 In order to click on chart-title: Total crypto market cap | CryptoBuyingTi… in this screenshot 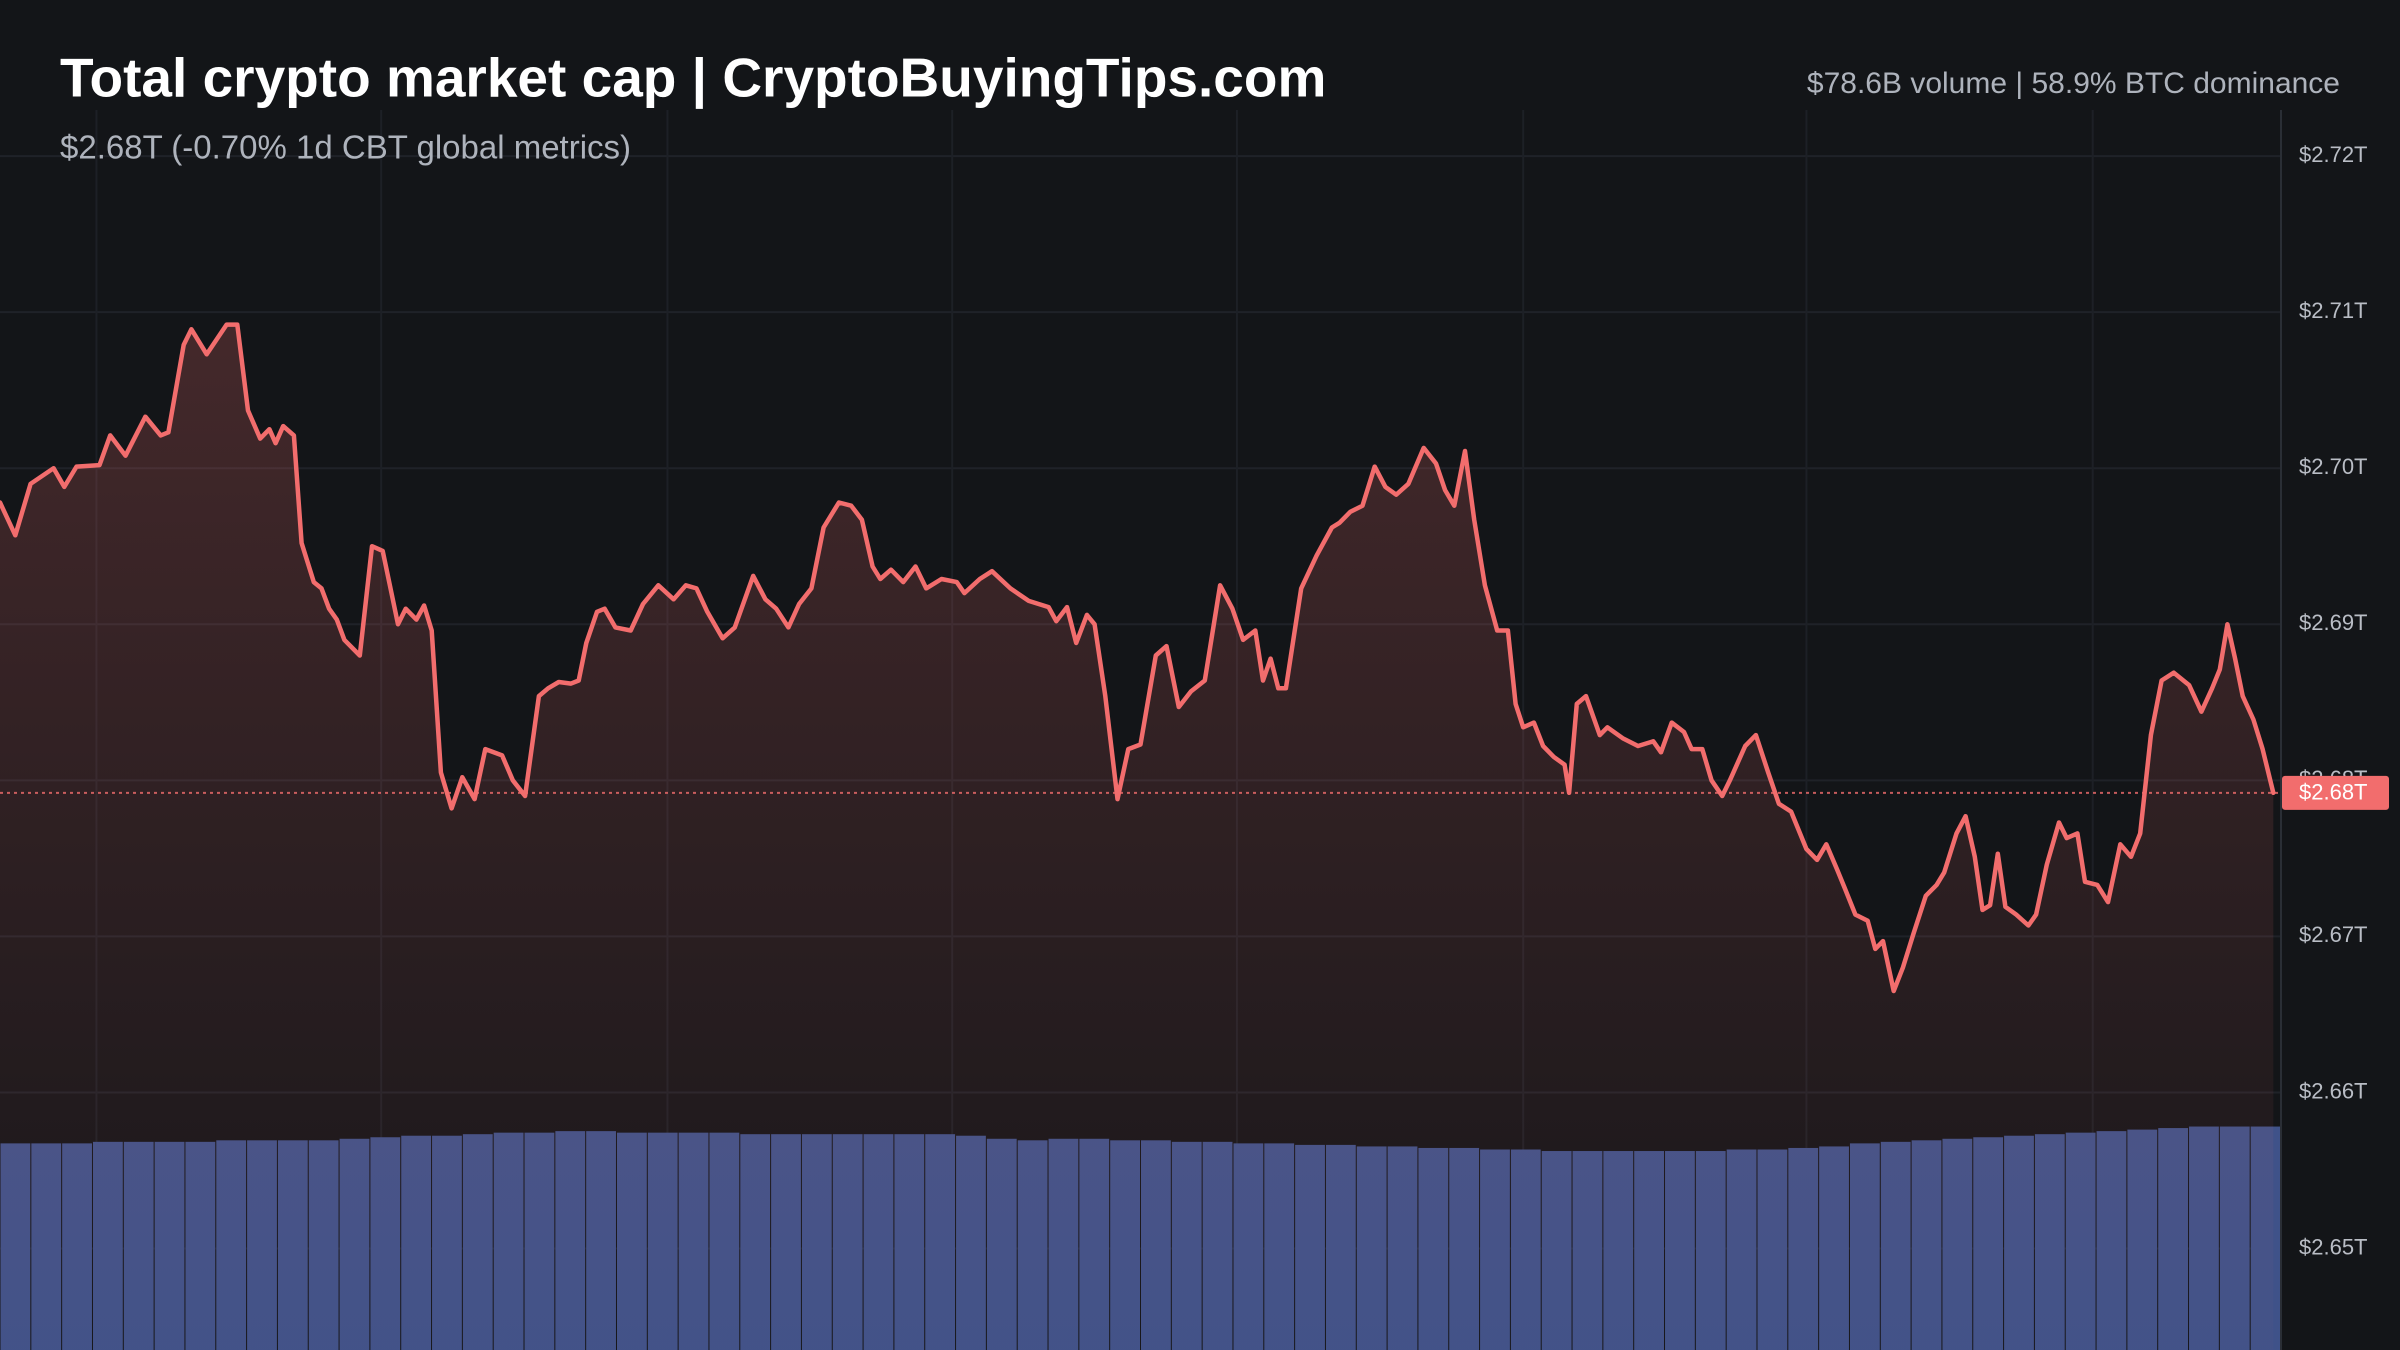, I will do `click(693, 78)`.